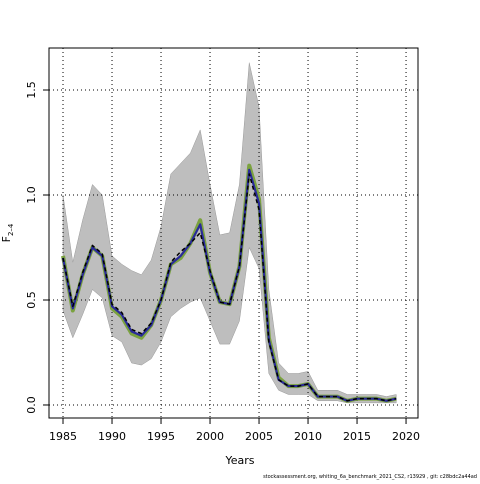 The width and height of the screenshot is (480, 484). I want to click on x-tick-label: 2015, so click(357, 436).